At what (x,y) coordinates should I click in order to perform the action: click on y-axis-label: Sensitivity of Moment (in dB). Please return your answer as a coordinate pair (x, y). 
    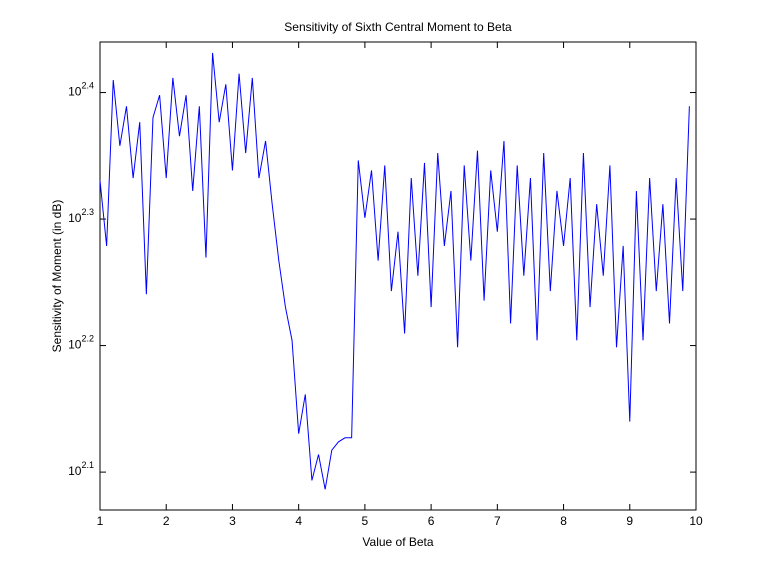
    Looking at the image, I should click on (57, 276).